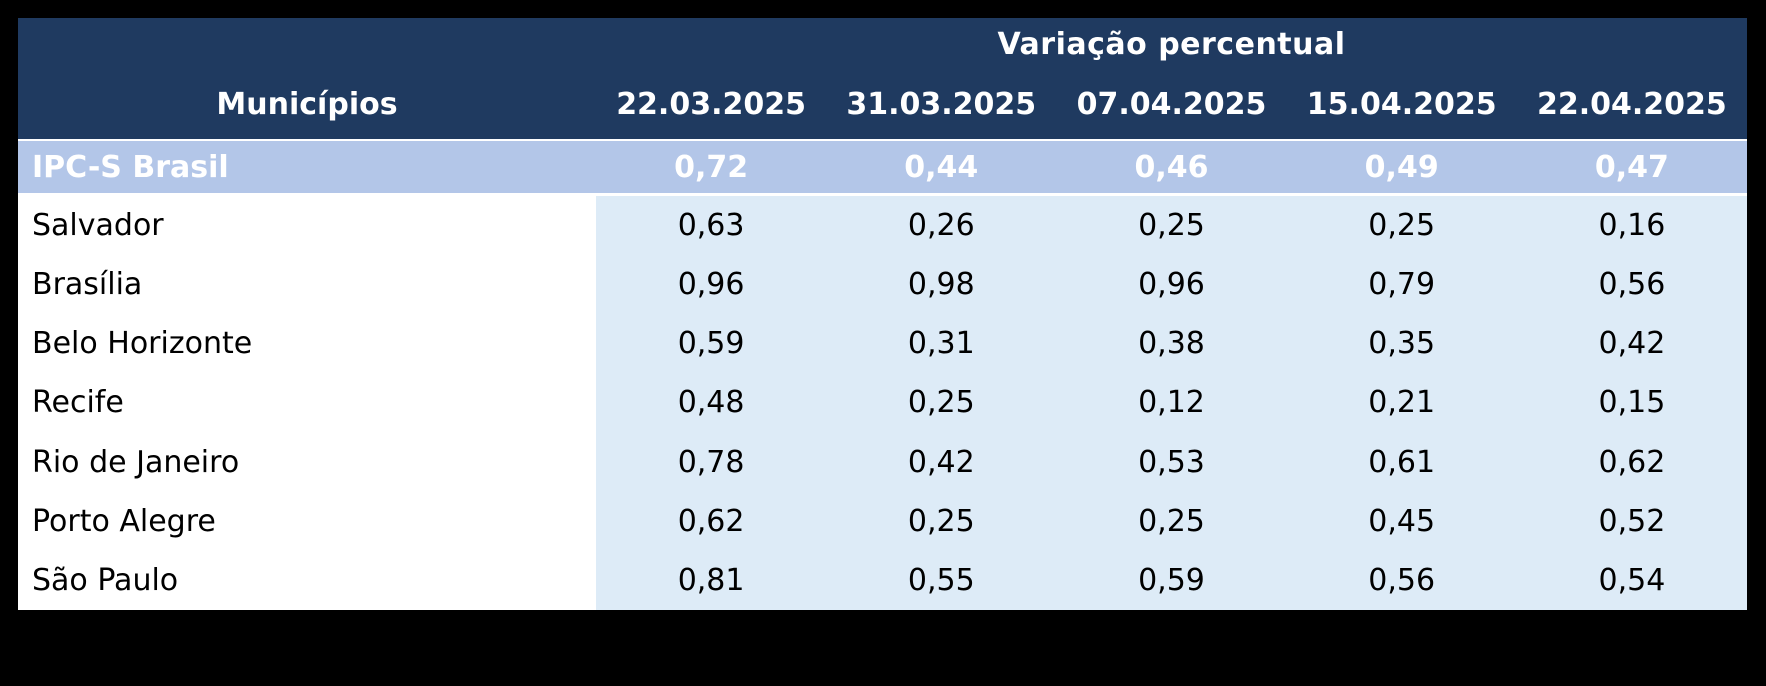 Image resolution: width=1766 pixels, height=686 pixels. What do you see at coordinates (1631, 226) in the screenshot?
I see `value-cell: 0,16` at bounding box center [1631, 226].